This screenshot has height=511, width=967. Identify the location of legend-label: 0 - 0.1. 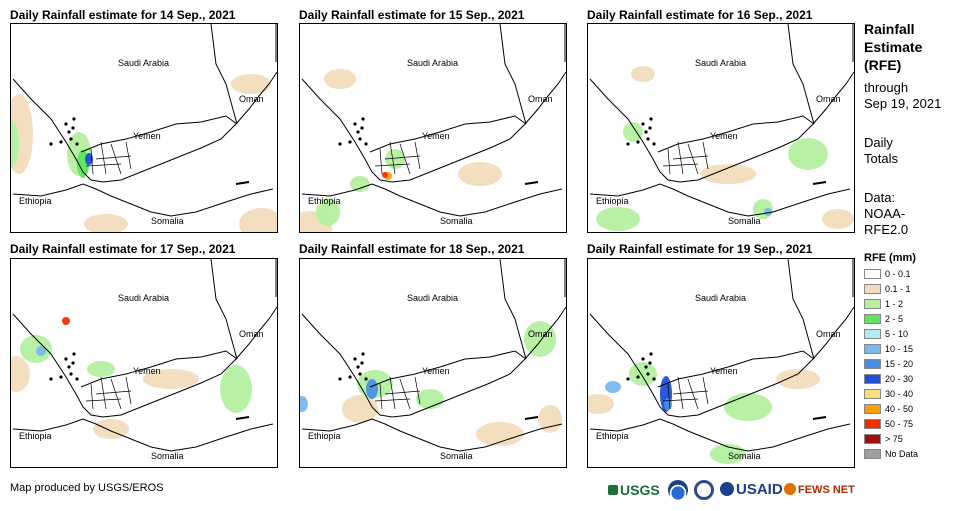
(898, 274).